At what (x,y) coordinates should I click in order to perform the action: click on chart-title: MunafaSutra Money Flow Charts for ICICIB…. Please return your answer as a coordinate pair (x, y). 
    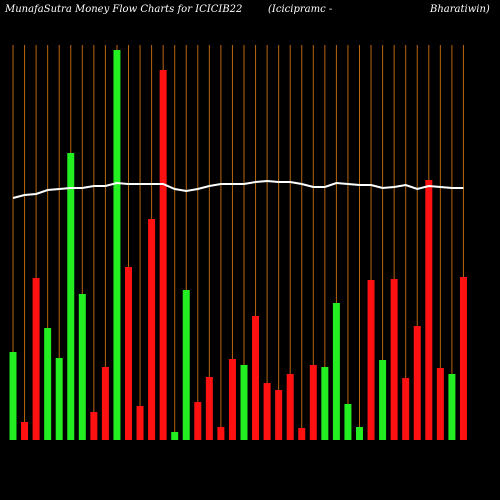
    Looking at the image, I should click on (123, 9).